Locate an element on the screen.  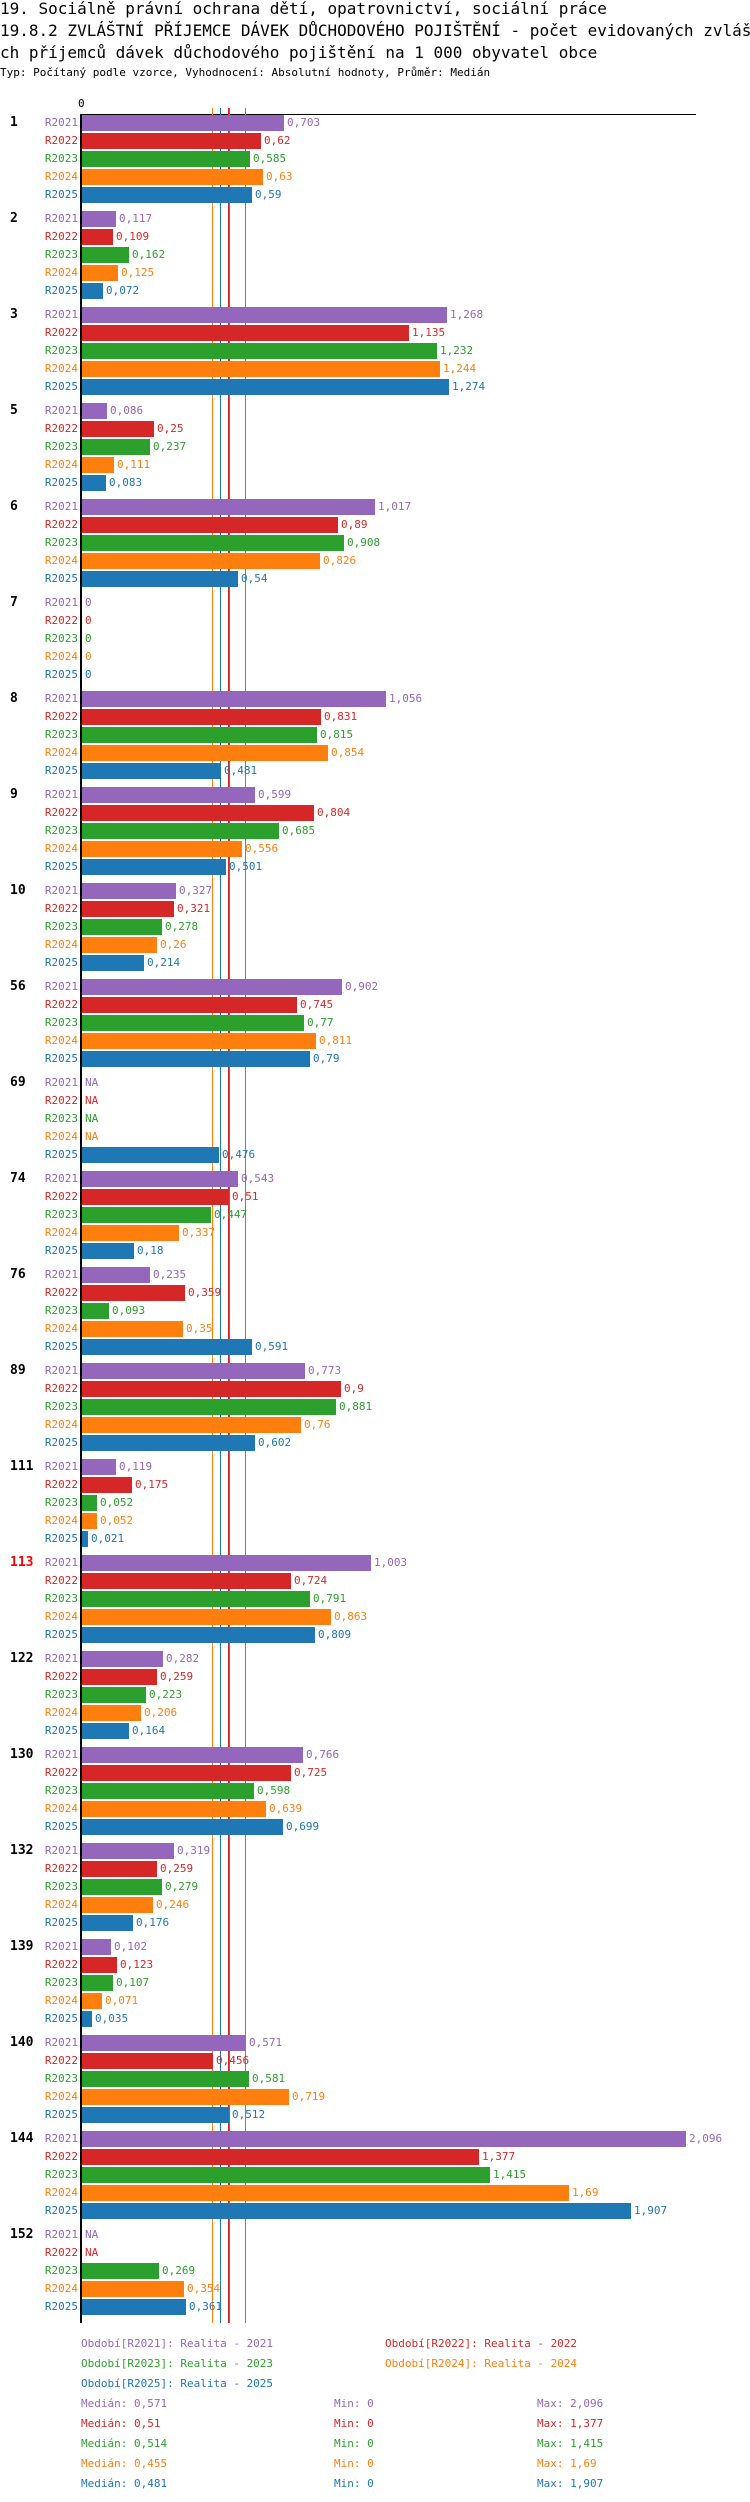
value-label: 0,111 is located at coordinates (134, 464).